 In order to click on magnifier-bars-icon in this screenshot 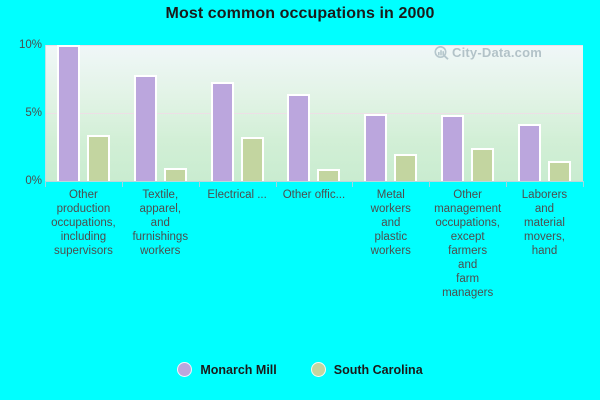, I will do `click(441, 52)`.